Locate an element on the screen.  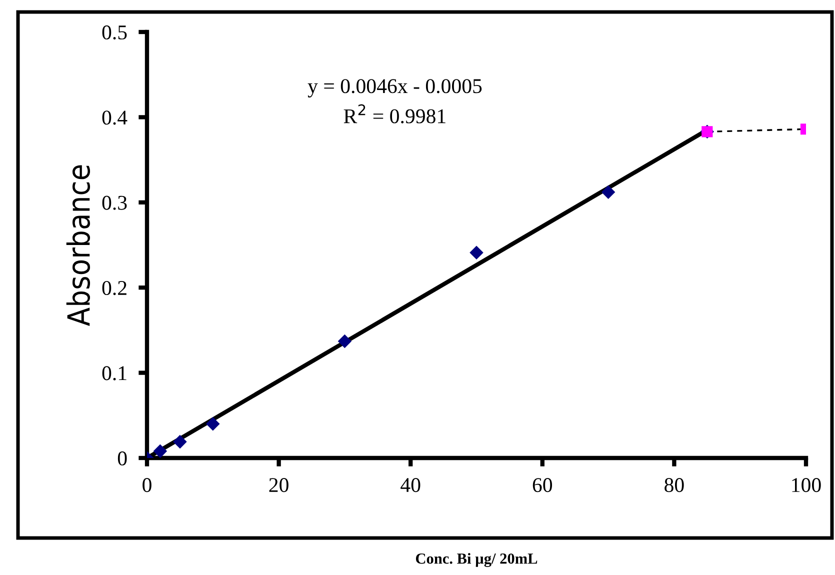
y-tick-label: 0.4 is located at coordinates (115, 117).